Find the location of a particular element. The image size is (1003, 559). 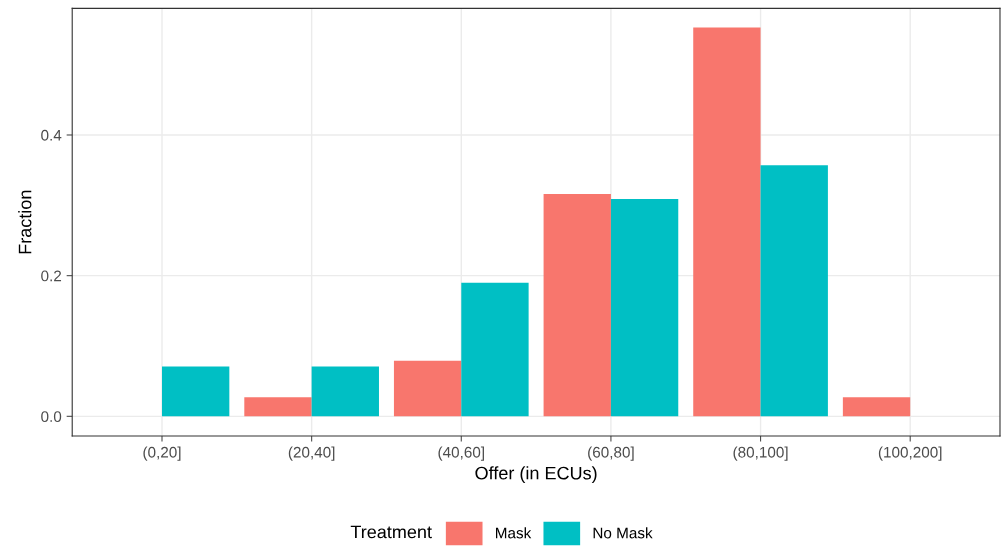

x-tick-label: (40,60] is located at coordinates (461, 453).